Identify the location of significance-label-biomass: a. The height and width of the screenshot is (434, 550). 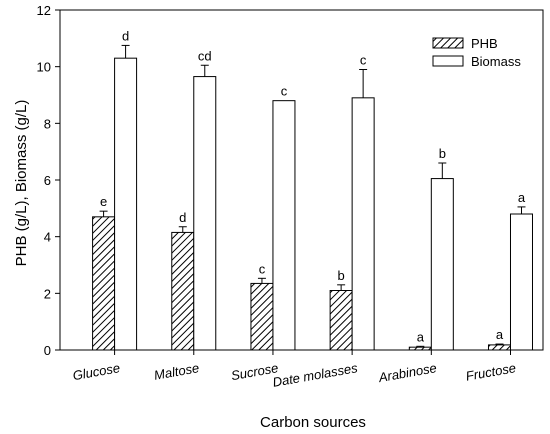
(522, 197).